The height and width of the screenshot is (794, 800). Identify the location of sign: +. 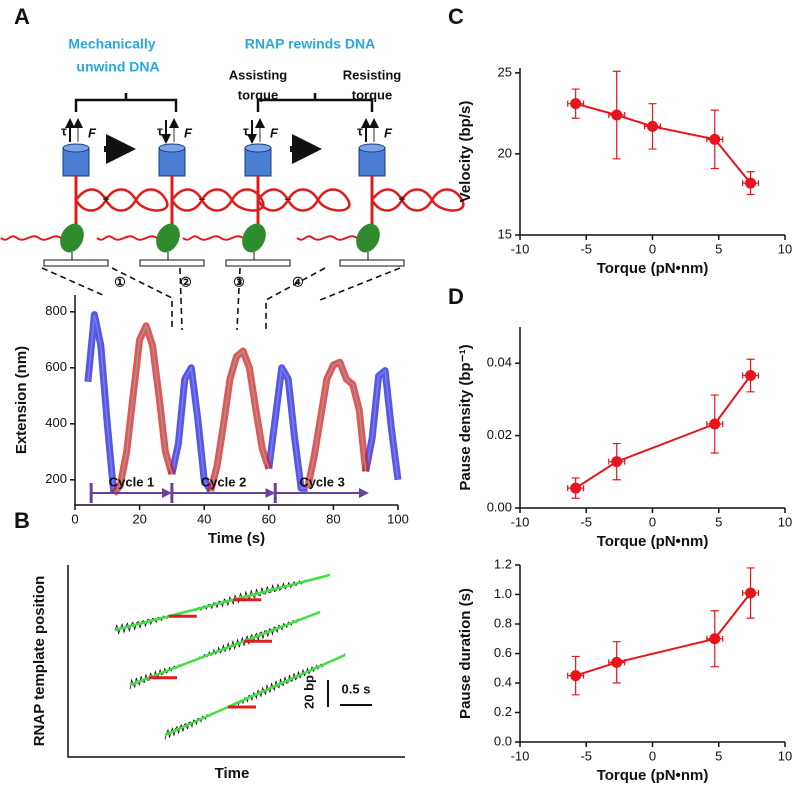
(106, 200).